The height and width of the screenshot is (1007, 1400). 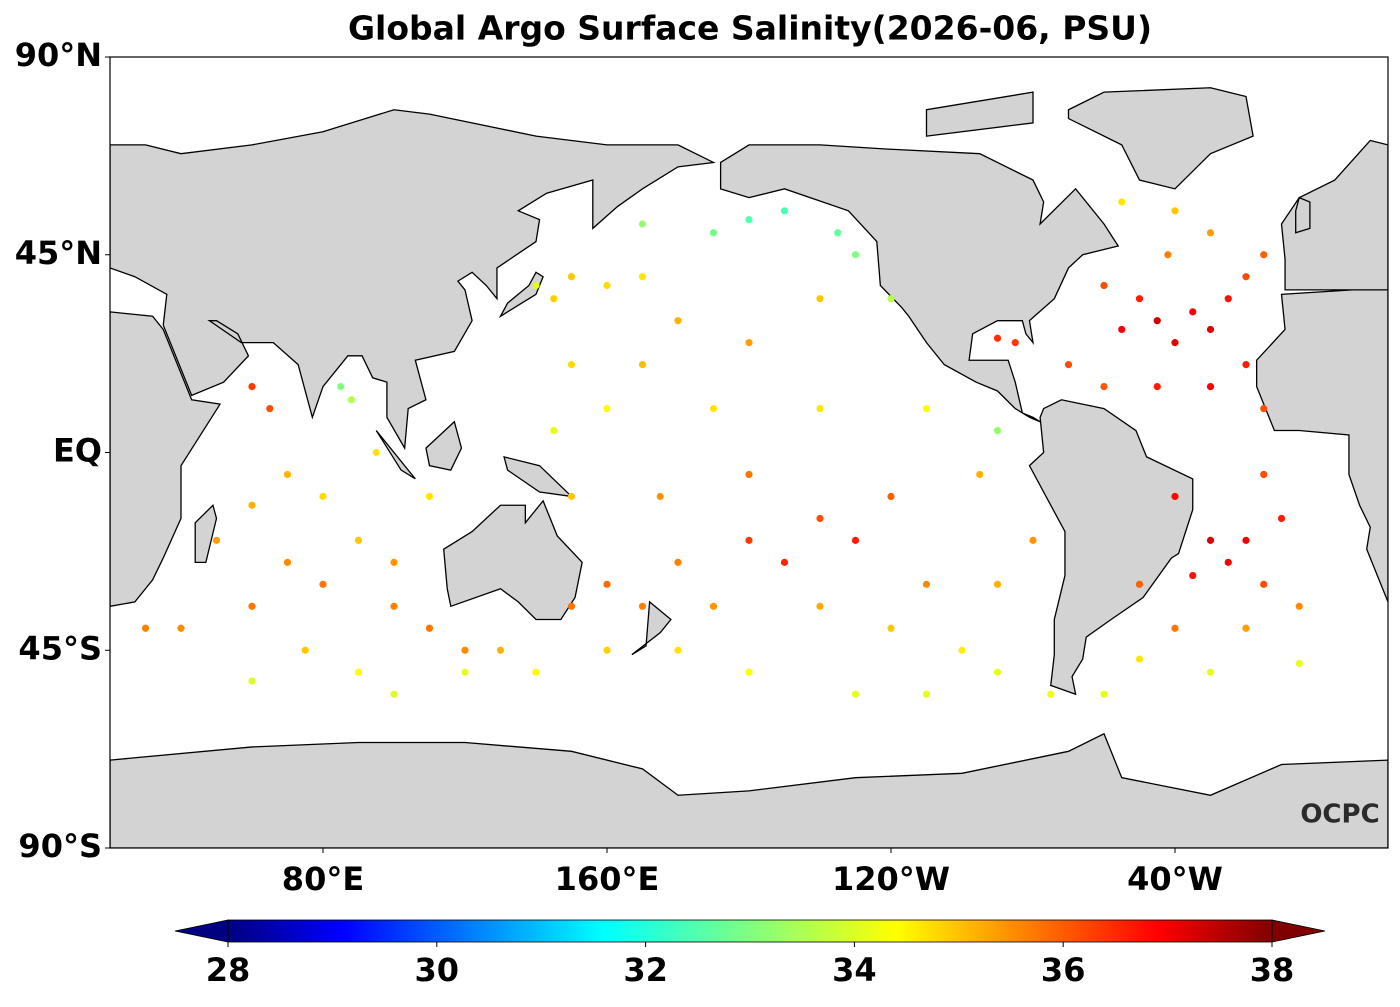 What do you see at coordinates (1298, 931) in the screenshot?
I see `colorbar-extend-high` at bounding box center [1298, 931].